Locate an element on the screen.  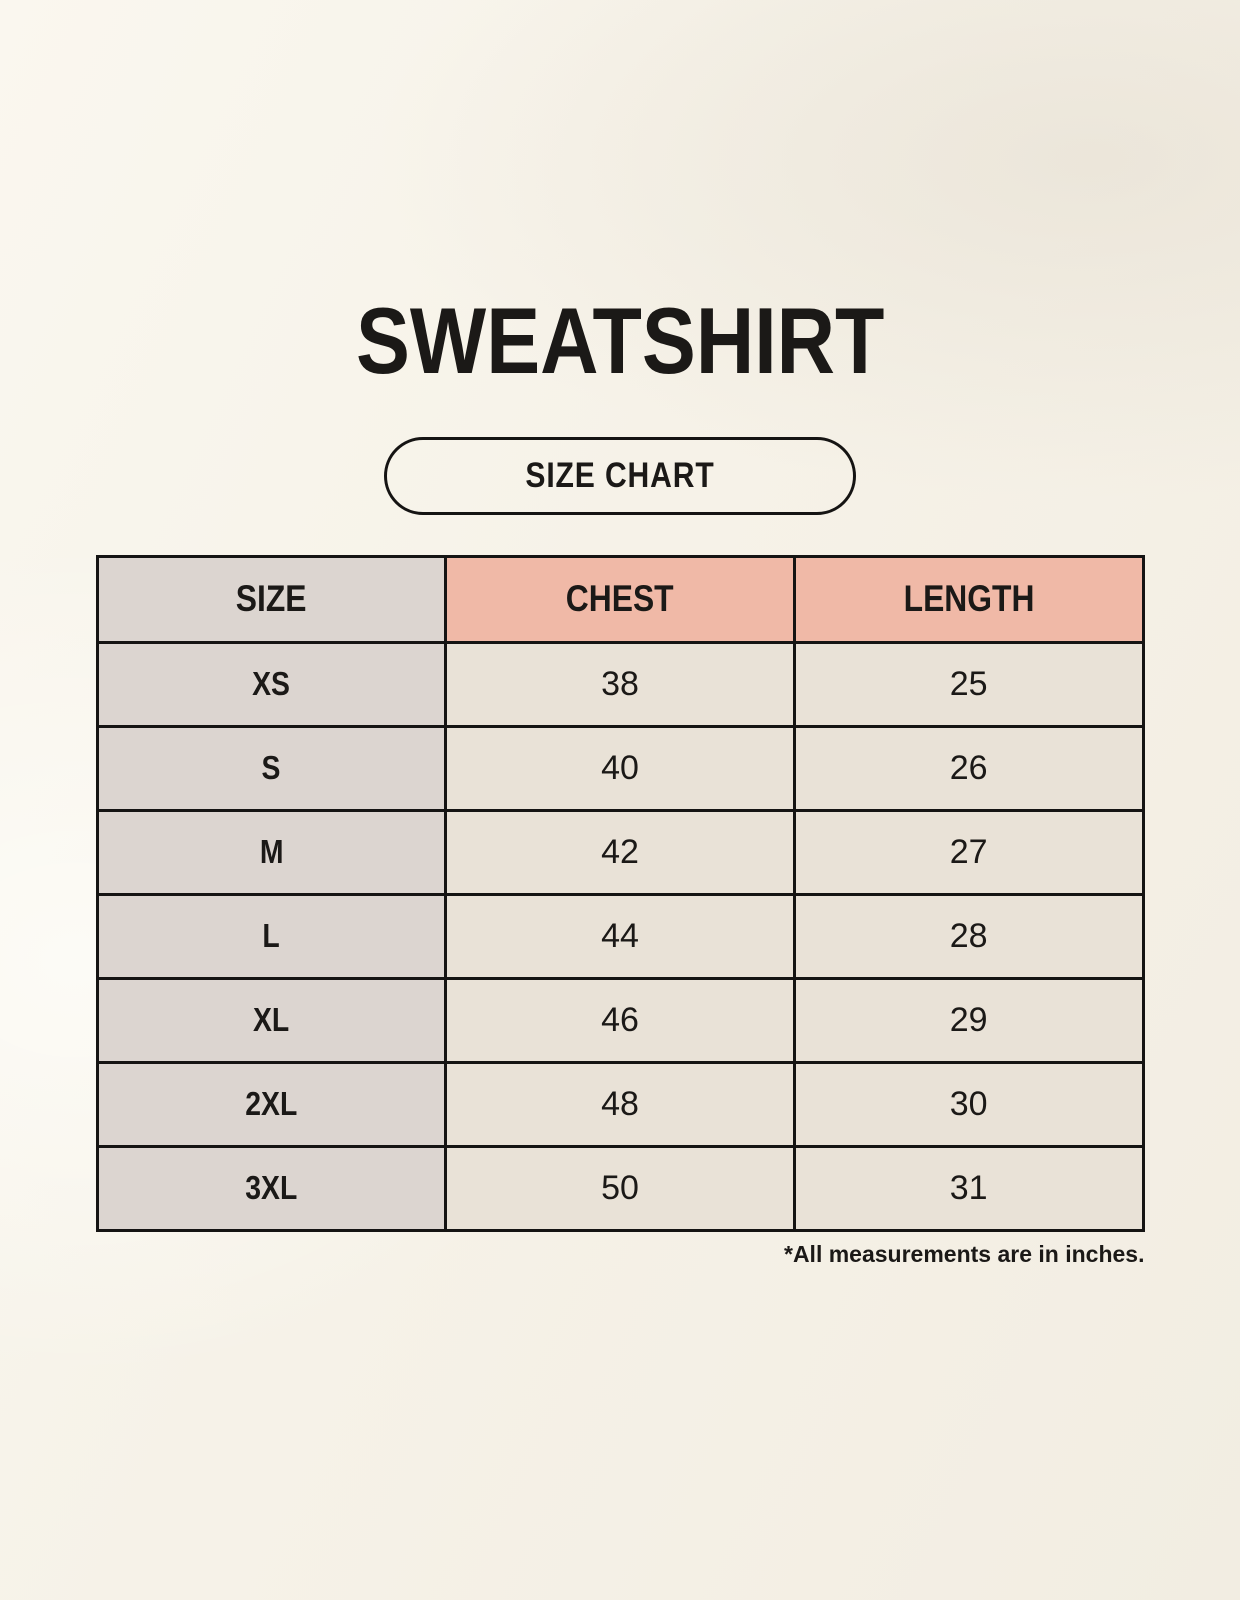
table-row-m: M 42 27 is located at coordinates (620, 852).